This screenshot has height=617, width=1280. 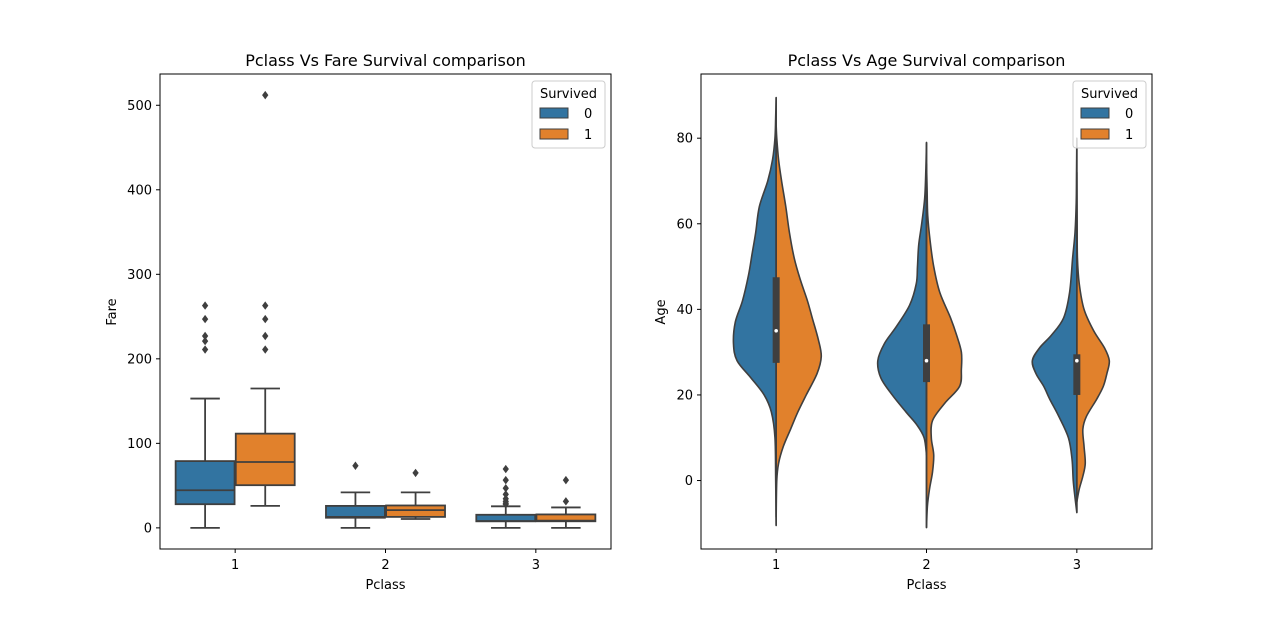 What do you see at coordinates (139, 275) in the screenshot?
I see `y-tick-label: 300` at bounding box center [139, 275].